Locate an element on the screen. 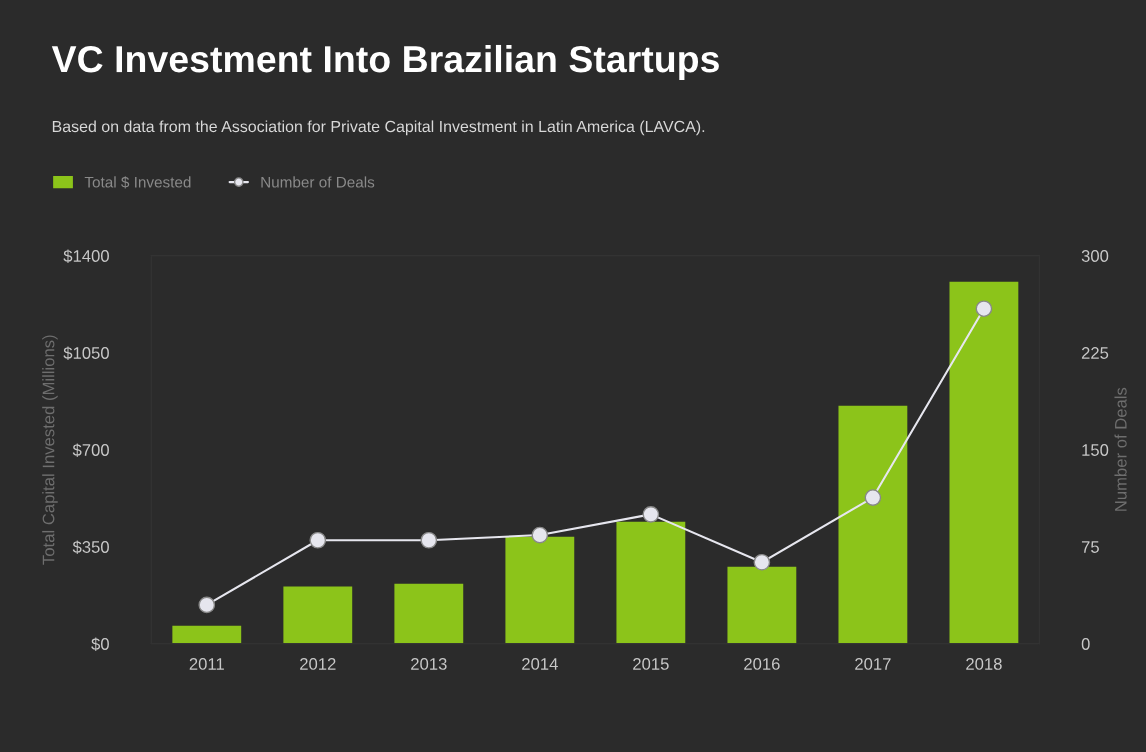 The width and height of the screenshot is (1146, 752). y-tick-label: $350 is located at coordinates (90, 547).